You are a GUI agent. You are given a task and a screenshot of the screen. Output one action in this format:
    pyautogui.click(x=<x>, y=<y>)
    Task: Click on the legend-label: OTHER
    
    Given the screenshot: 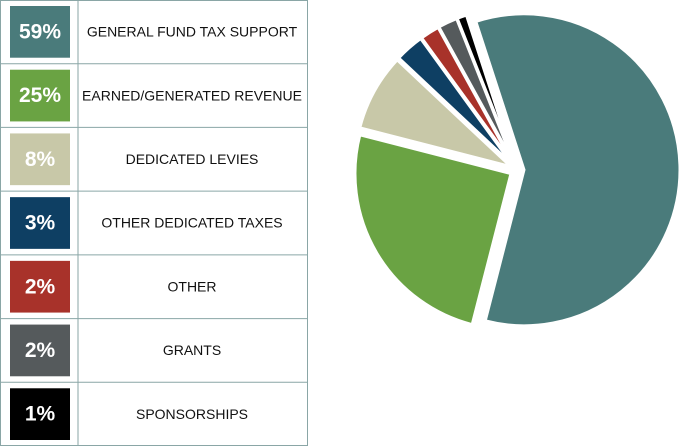 What is the action you would take?
    pyautogui.click(x=192, y=286)
    